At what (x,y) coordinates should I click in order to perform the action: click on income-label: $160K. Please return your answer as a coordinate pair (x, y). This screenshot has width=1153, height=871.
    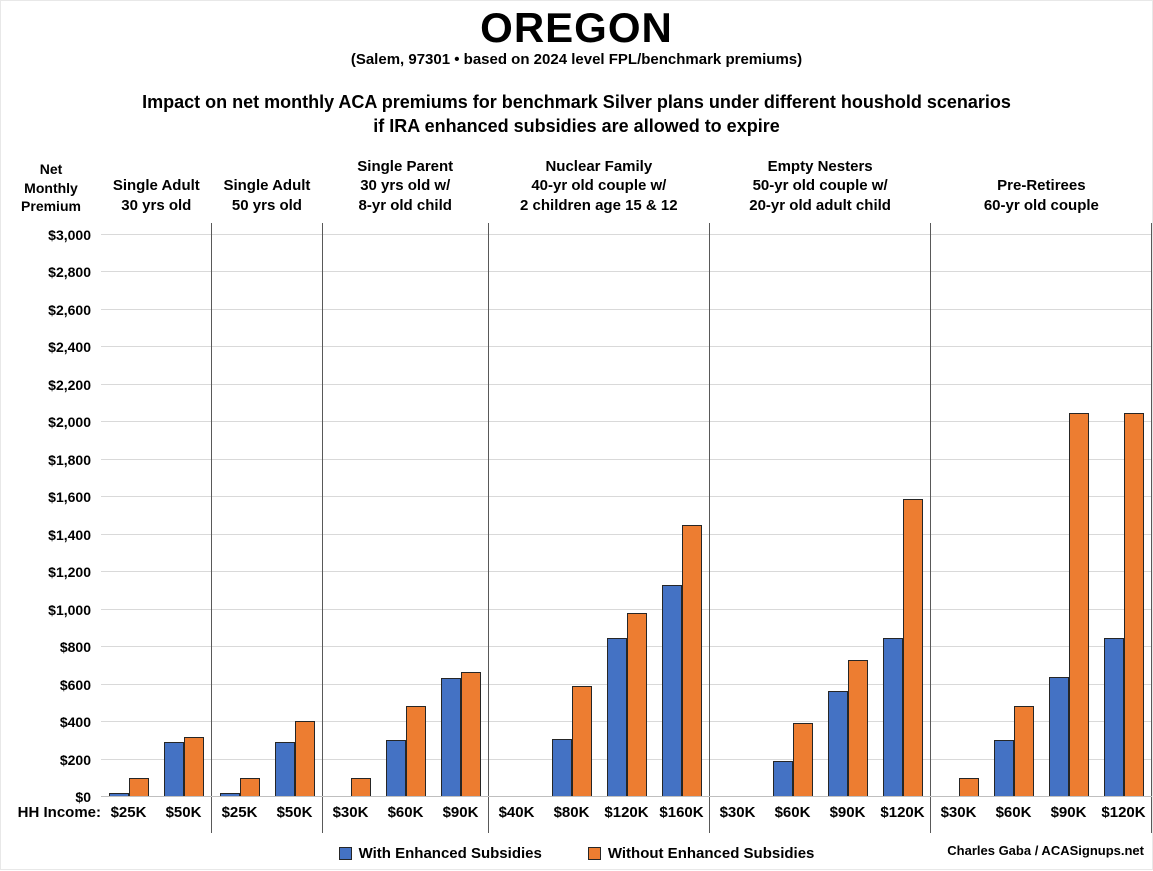
    Looking at the image, I should click on (681, 812).